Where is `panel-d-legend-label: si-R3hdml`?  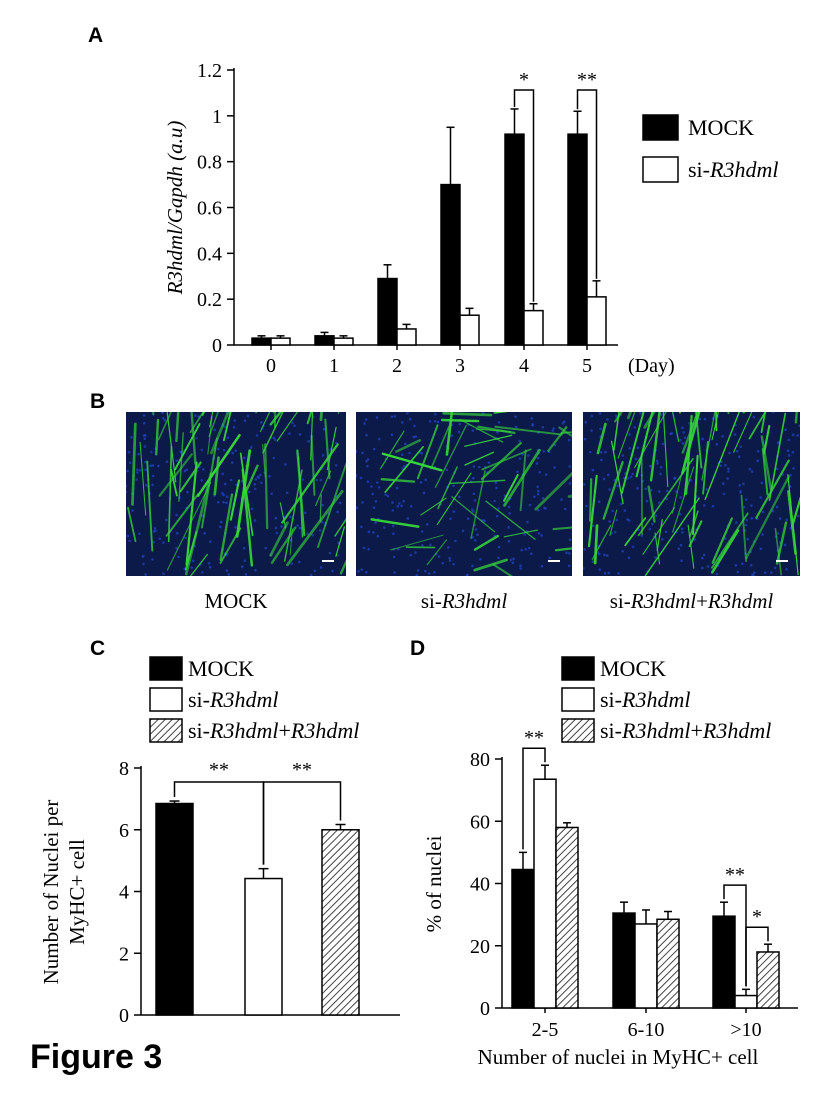
panel-d-legend-label: si-R3hdml is located at coordinates (645, 699).